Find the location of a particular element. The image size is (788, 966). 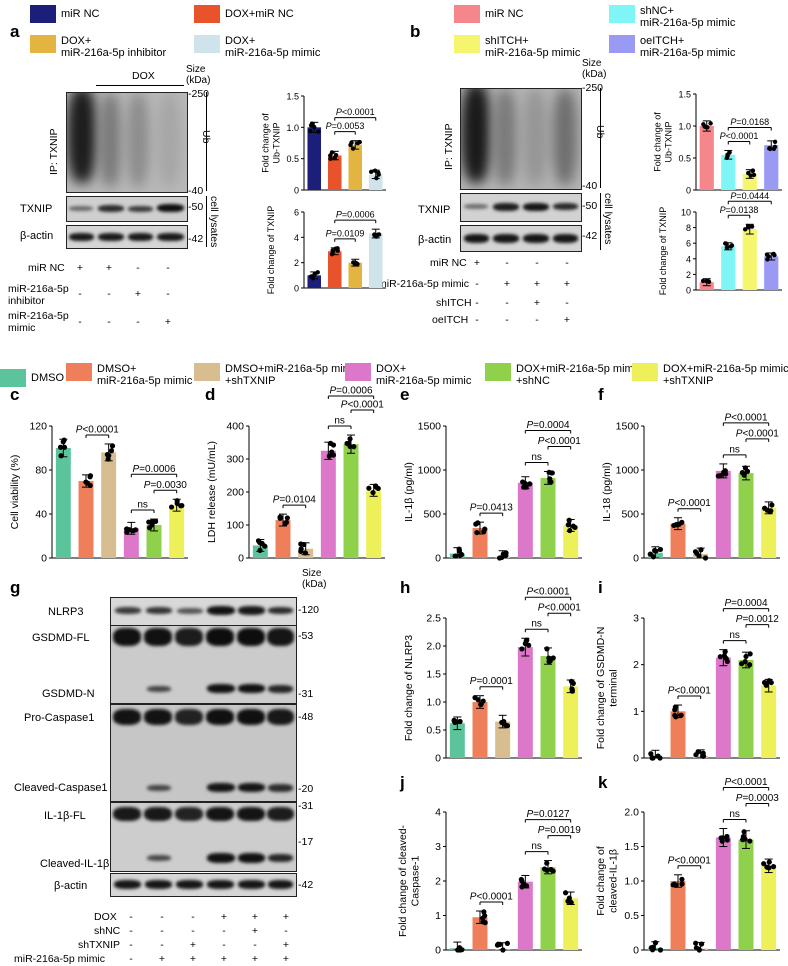

size-mark: -53 is located at coordinates (306, 636).